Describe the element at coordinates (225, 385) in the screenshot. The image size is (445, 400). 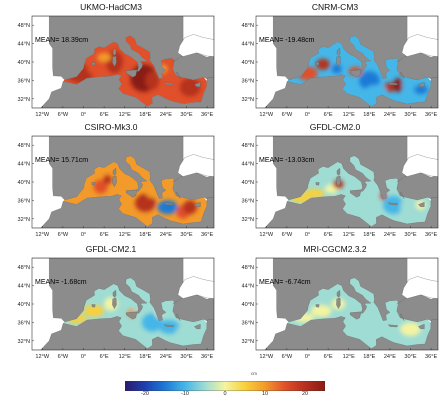
I see `colorbar` at that location.